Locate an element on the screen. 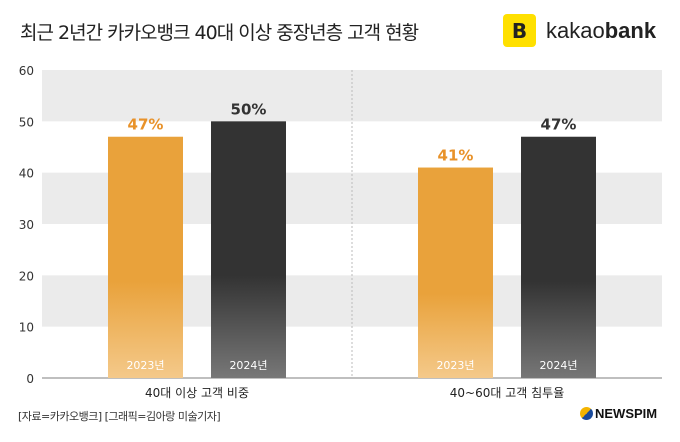 The width and height of the screenshot is (680, 442). logo-mark: B is located at coordinates (519, 30).